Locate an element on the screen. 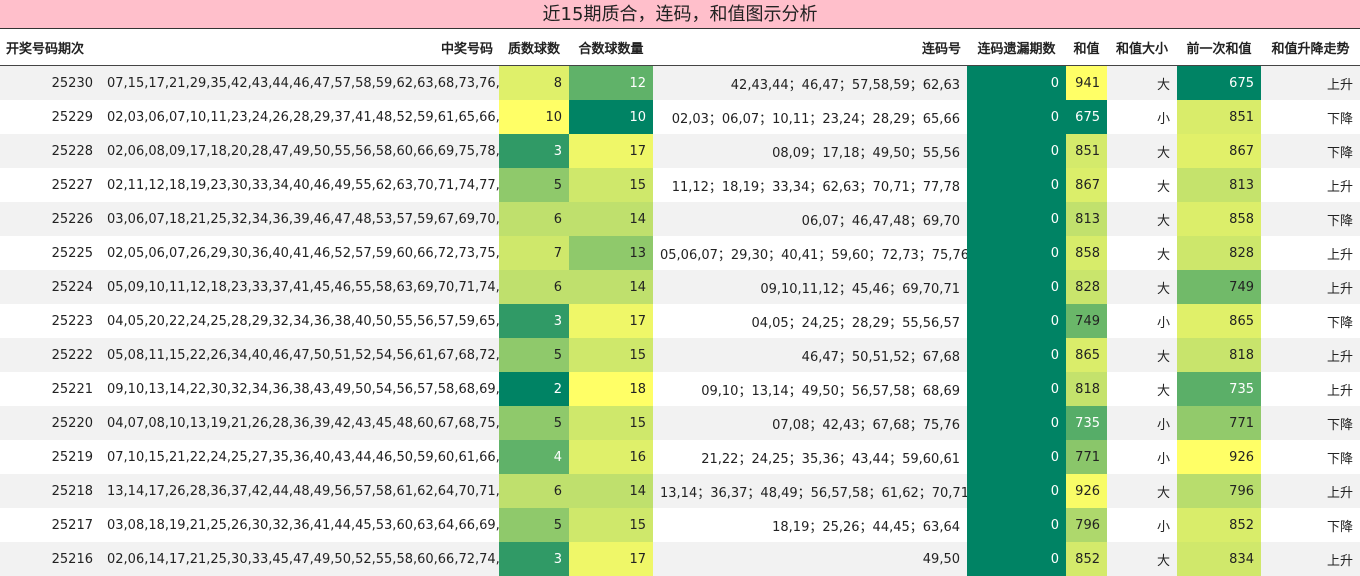 The image size is (1360, 576). cell-issue: 25221 is located at coordinates (50, 389).